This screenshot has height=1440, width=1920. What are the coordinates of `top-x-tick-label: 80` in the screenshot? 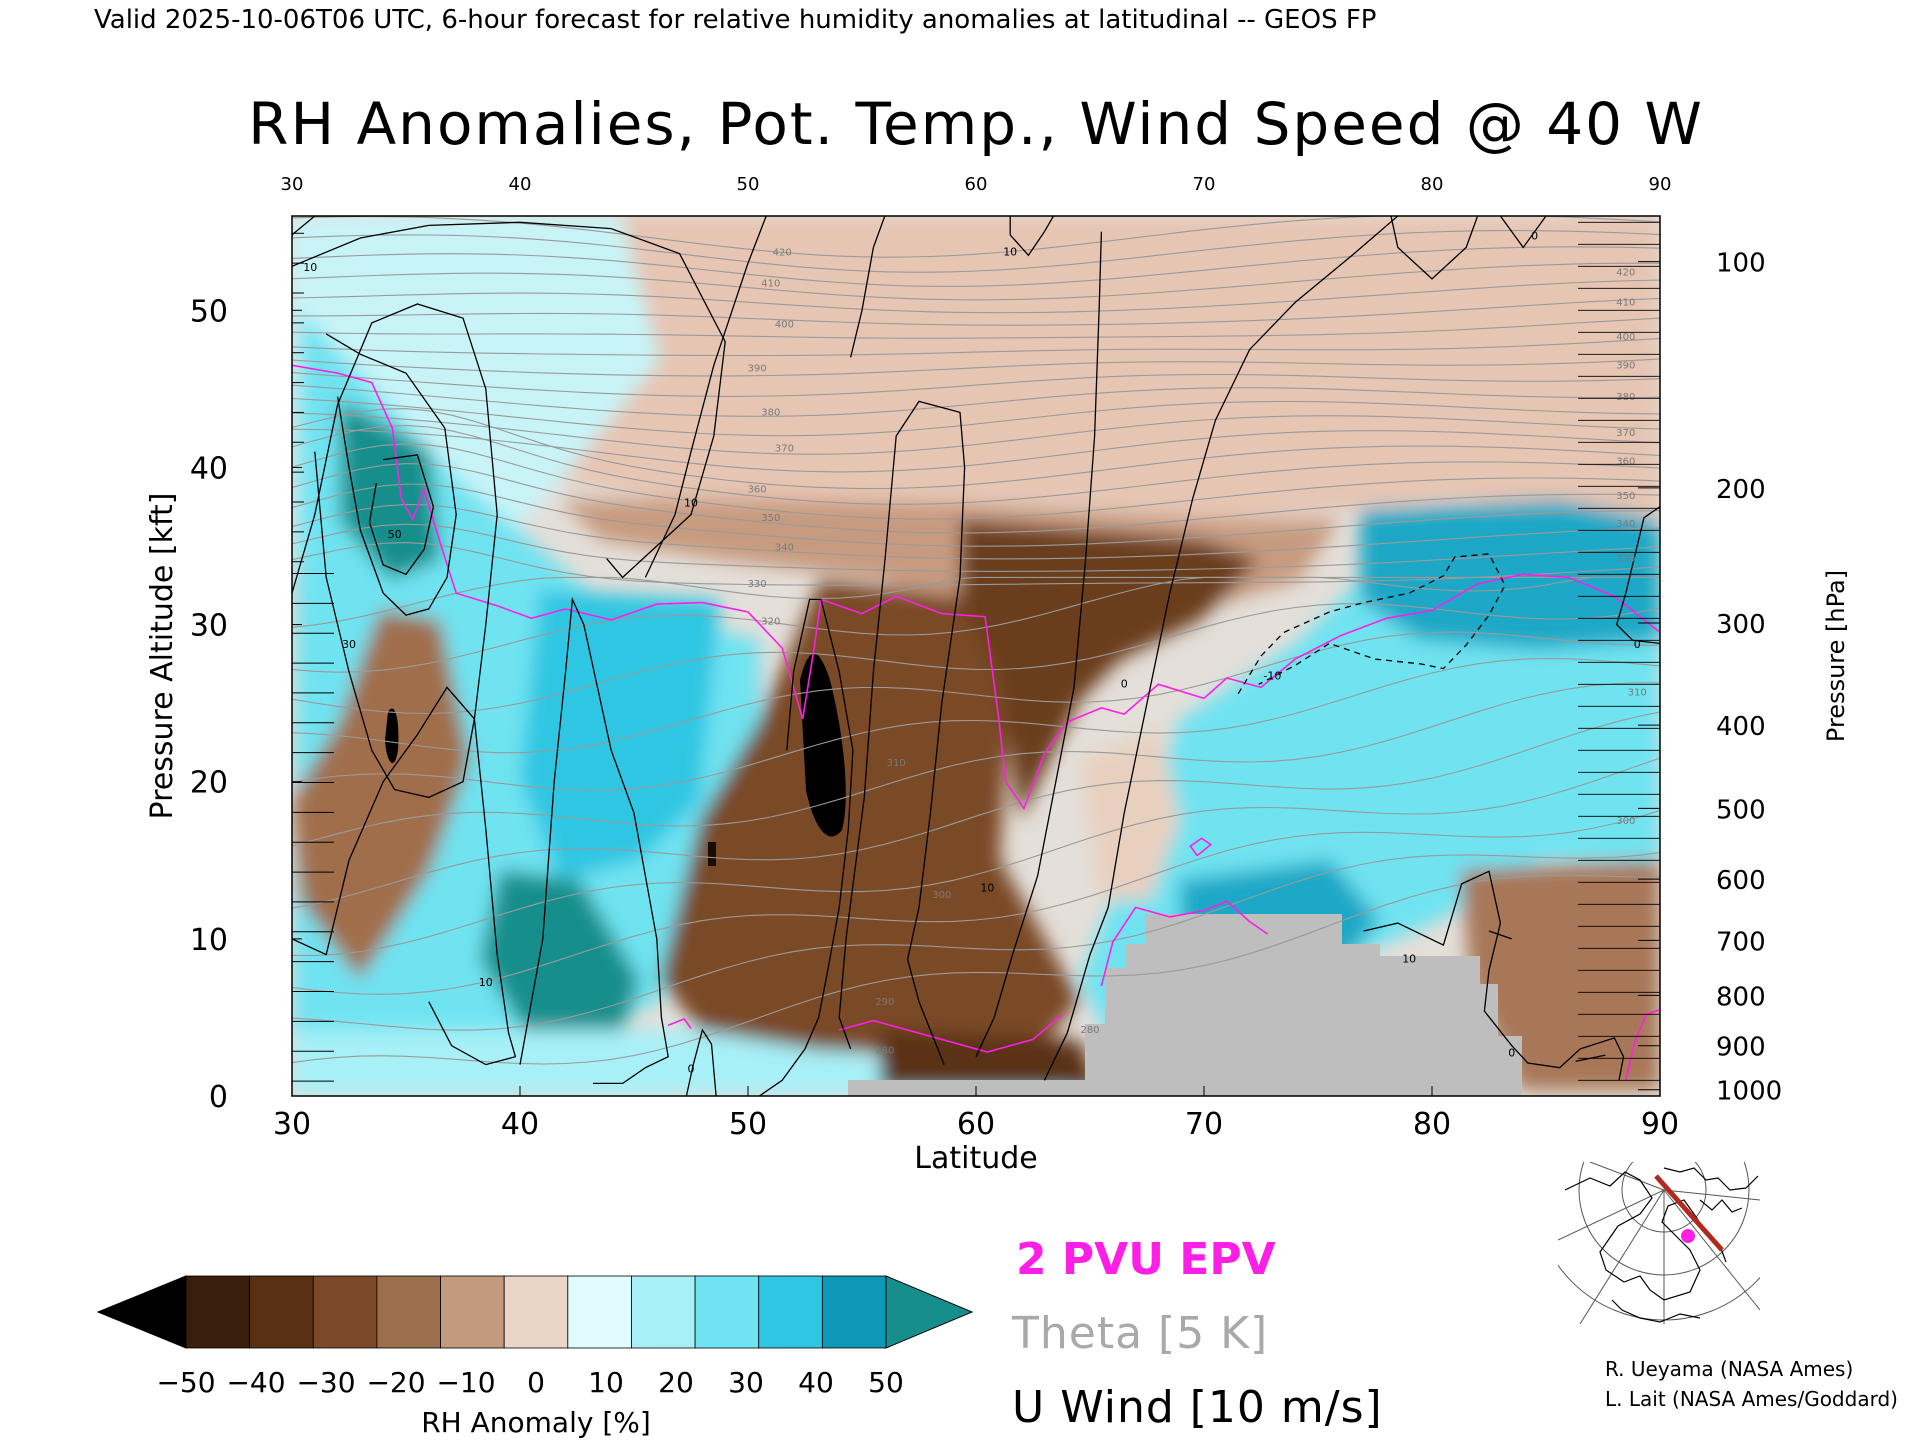 It's located at (1432, 184).